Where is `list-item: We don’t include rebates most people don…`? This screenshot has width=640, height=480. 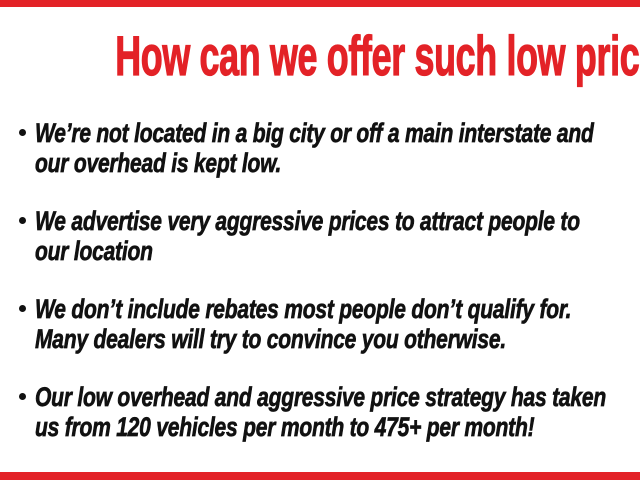
list-item: We don’t include rebates most people don… is located at coordinates (329, 324).